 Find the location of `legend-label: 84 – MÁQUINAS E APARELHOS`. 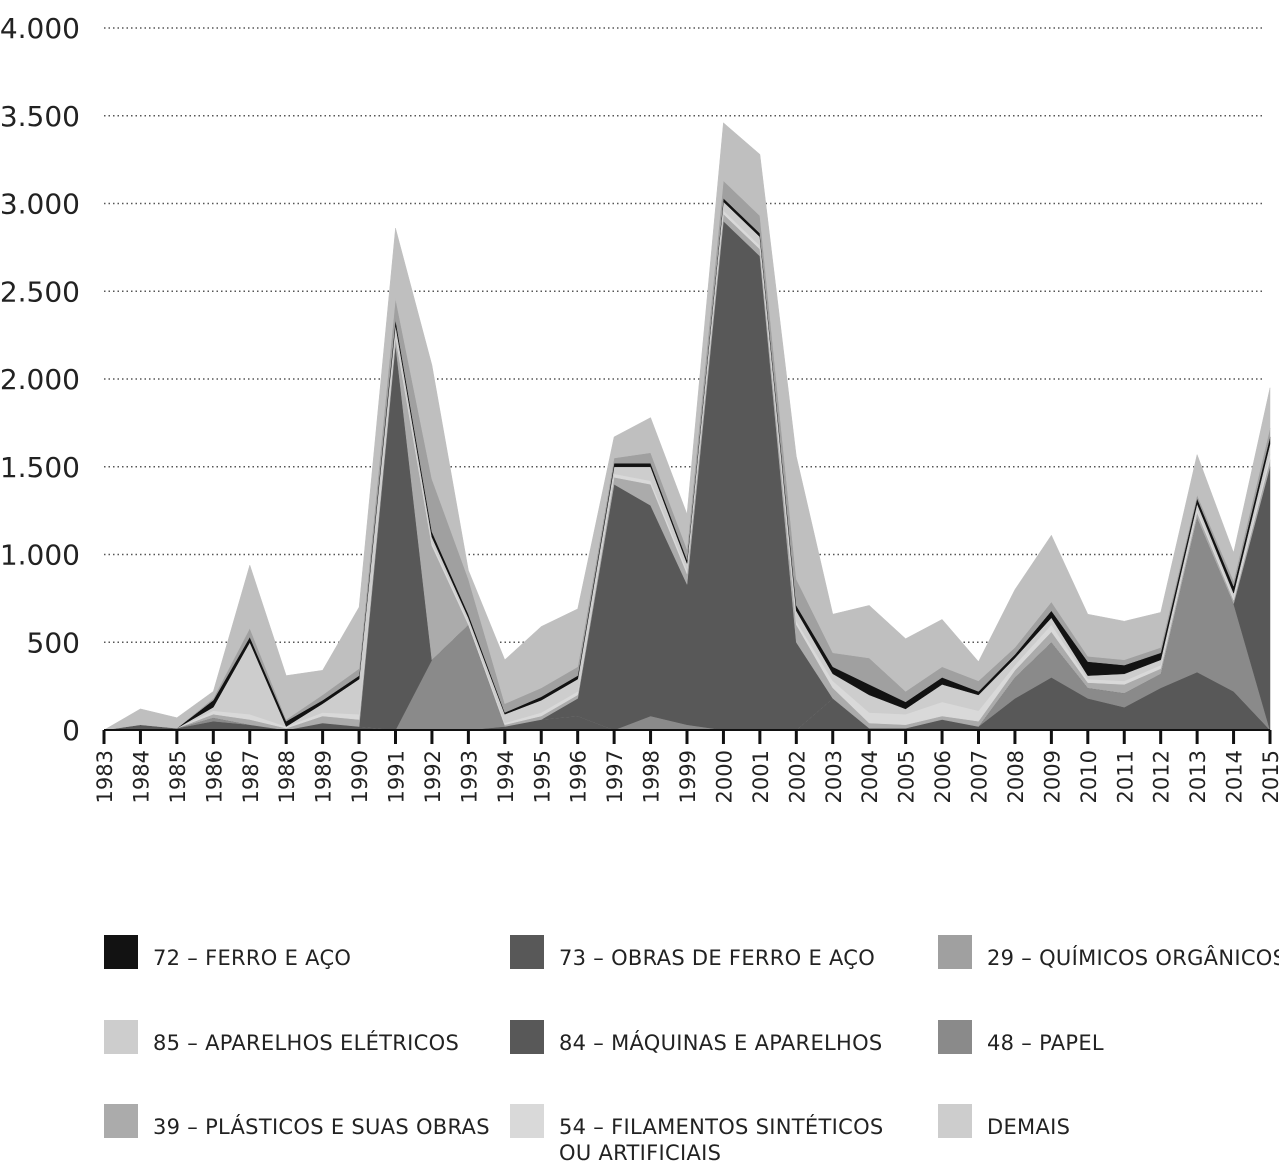

legend-label: 84 – MÁQUINAS E APARELHOS is located at coordinates (721, 1043).